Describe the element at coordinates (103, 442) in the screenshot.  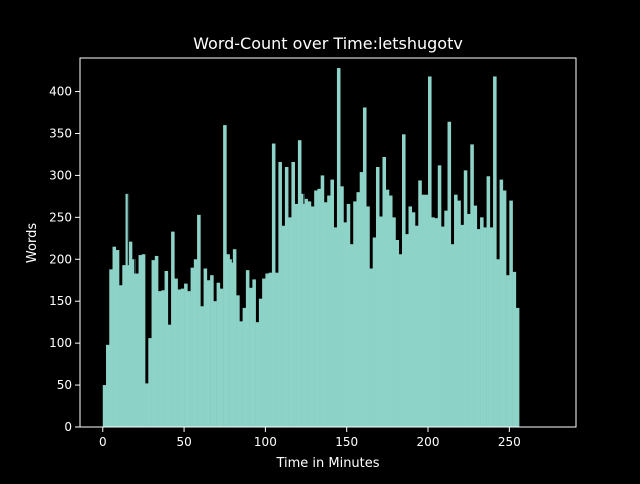
I see `x-tick-label: 0` at that location.